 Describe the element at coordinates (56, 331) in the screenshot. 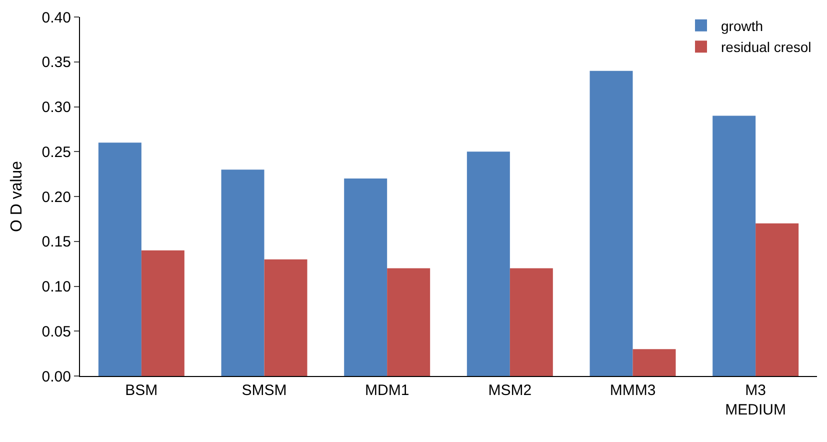

I see `y-tick-label: 0.05` at that location.